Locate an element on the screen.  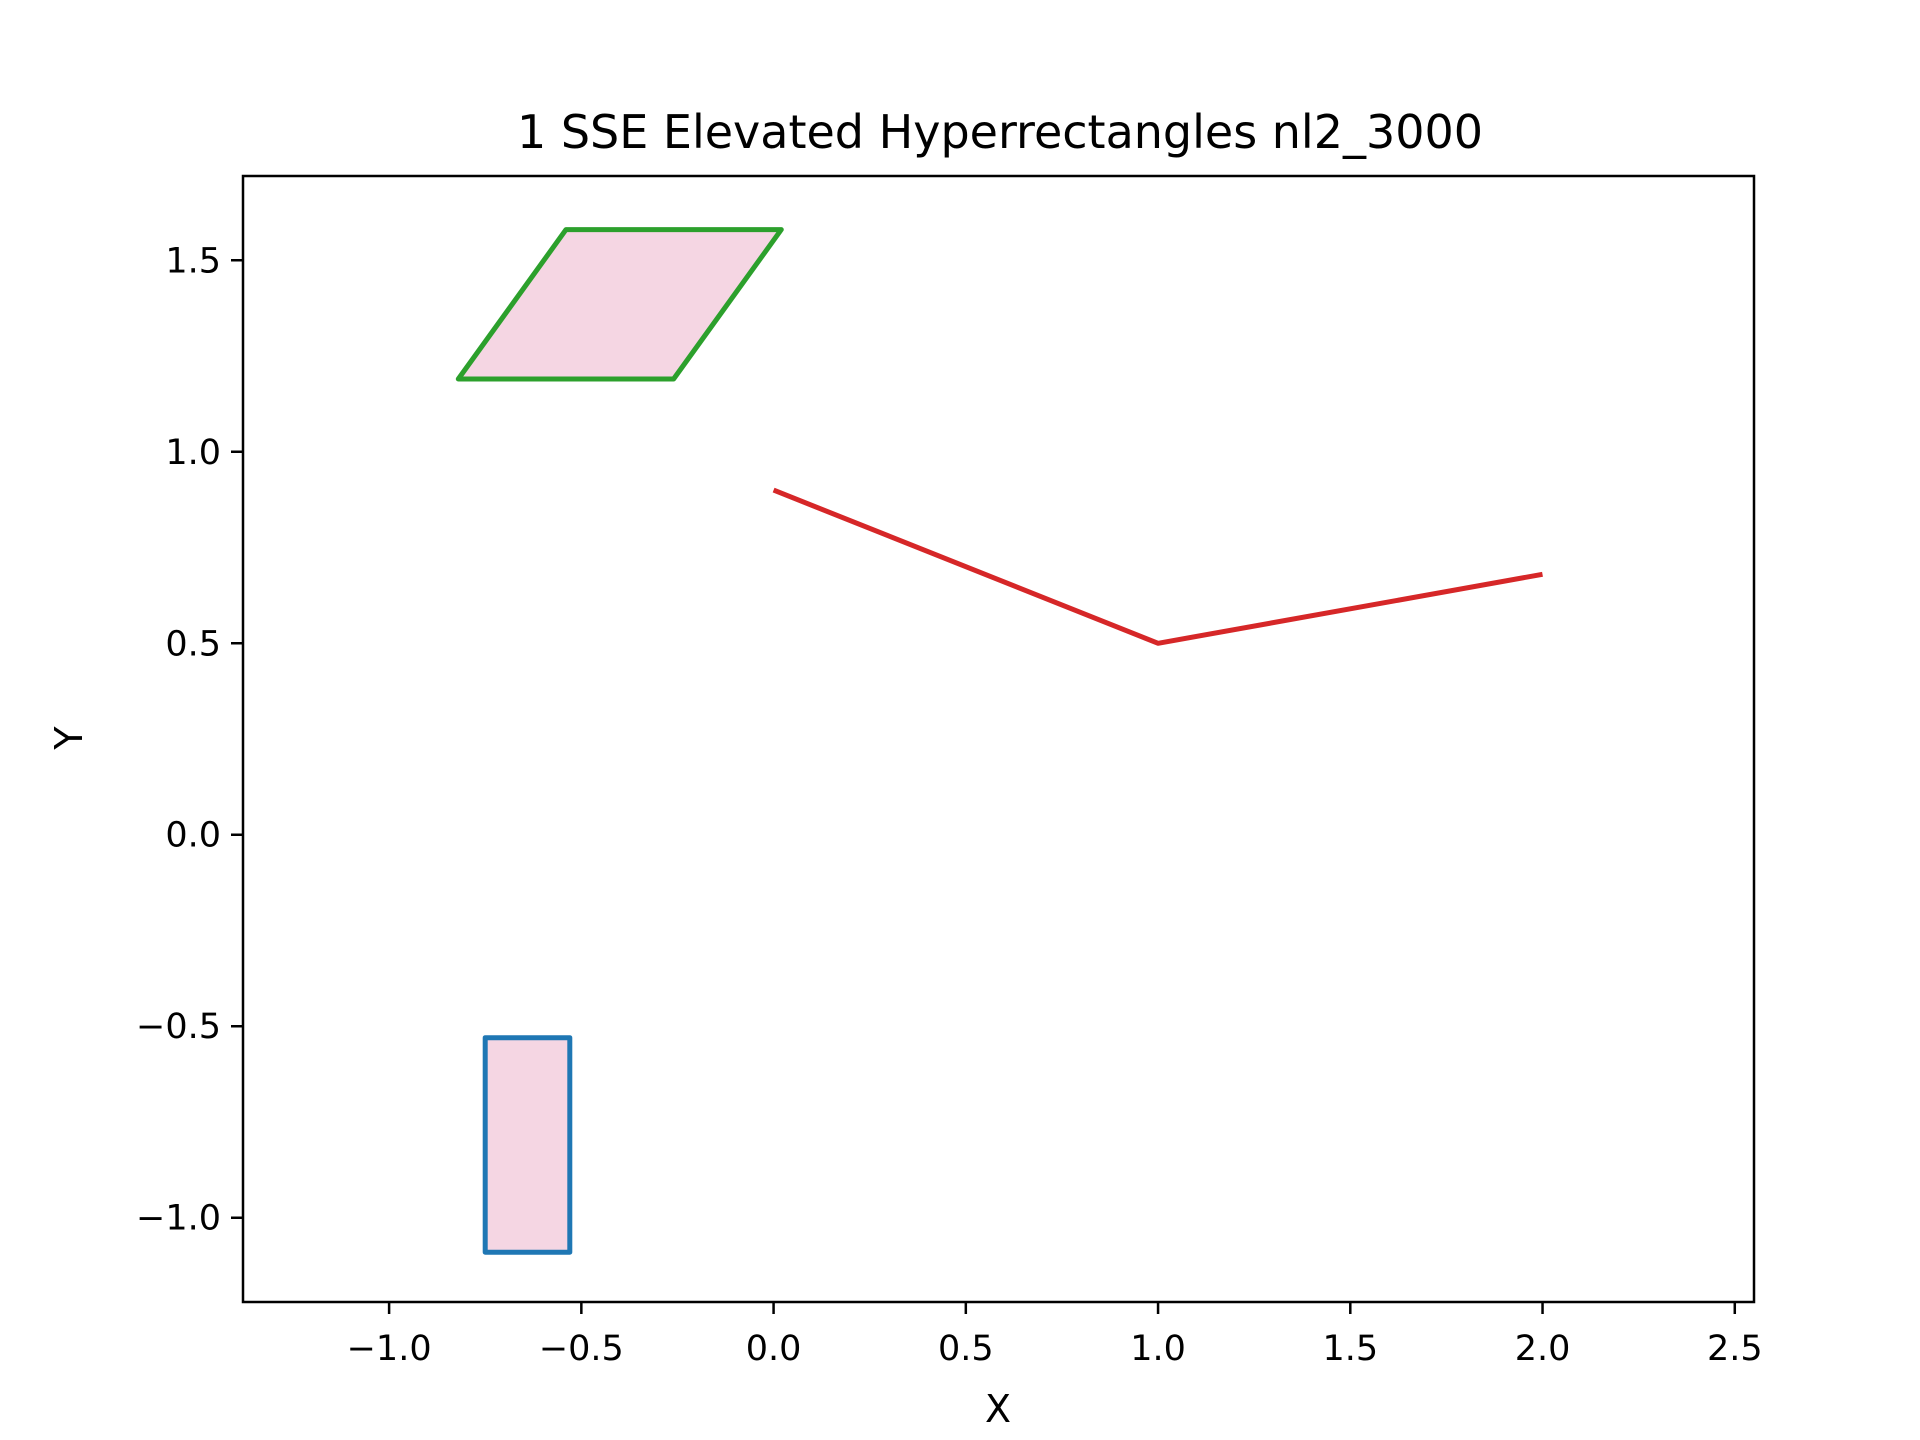
y-axis: −1.0 −0.5 0.0 0.5 1.0 1.5 is located at coordinates (189, 740).